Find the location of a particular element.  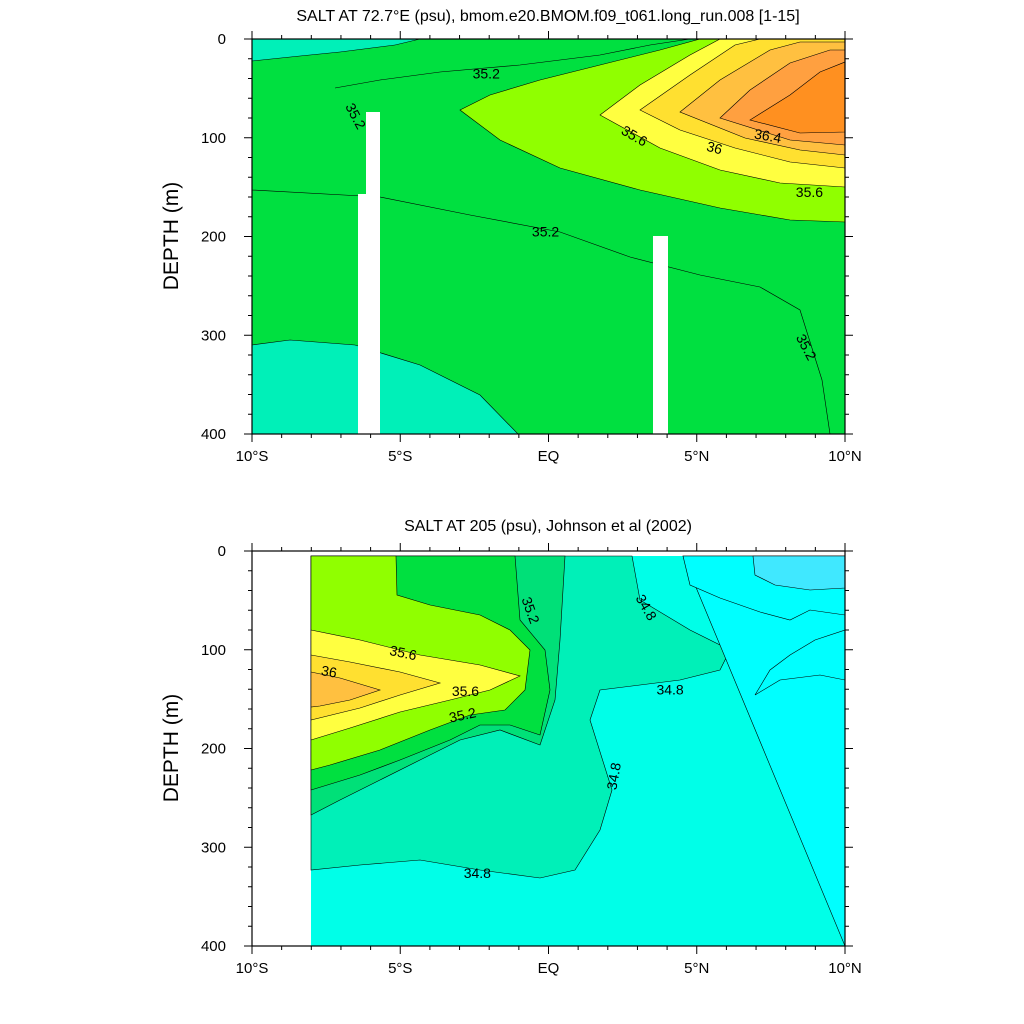

band-surface-fresh is located at coordinates (336, 50).